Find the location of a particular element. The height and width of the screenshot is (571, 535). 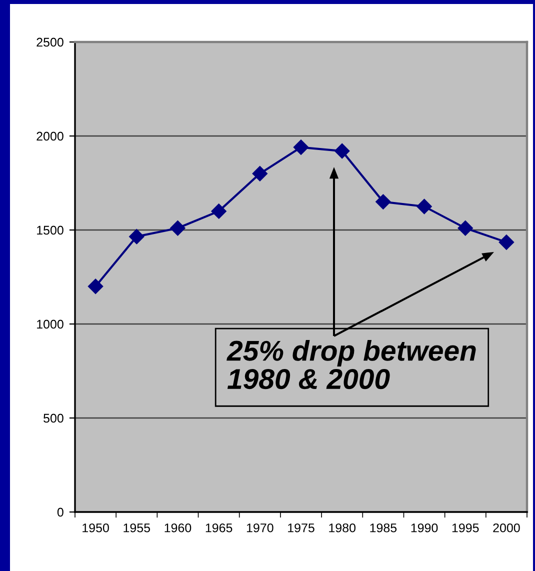

y-tick-label: 2000 is located at coordinates (50, 136).